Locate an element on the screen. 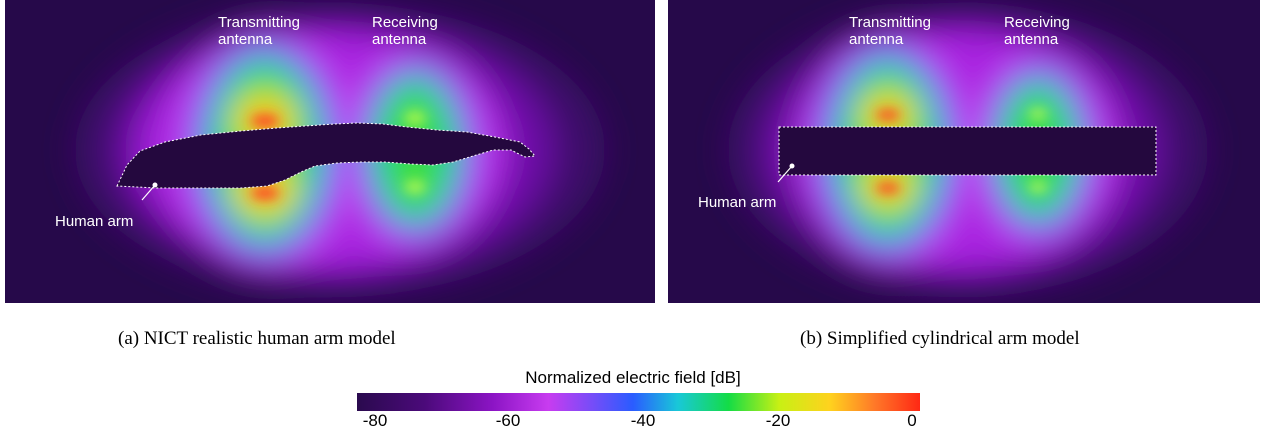  caption-cylindrical-model: (b) Simplified cylindrical arm model is located at coordinates (940, 338).